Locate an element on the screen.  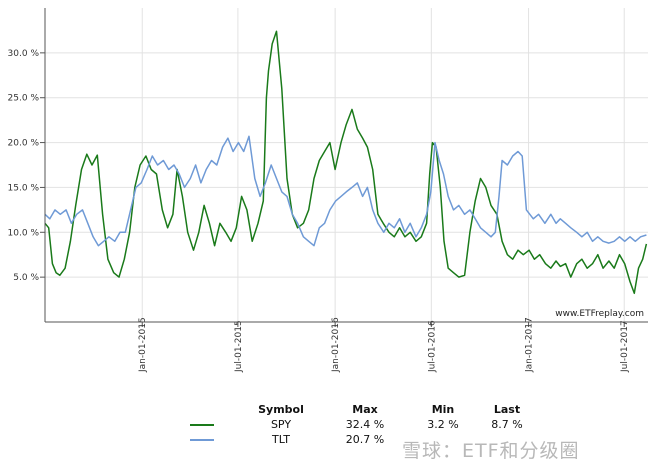
legend-row-tlt: TLT 20.7 % is located at coordinates (361, 439).